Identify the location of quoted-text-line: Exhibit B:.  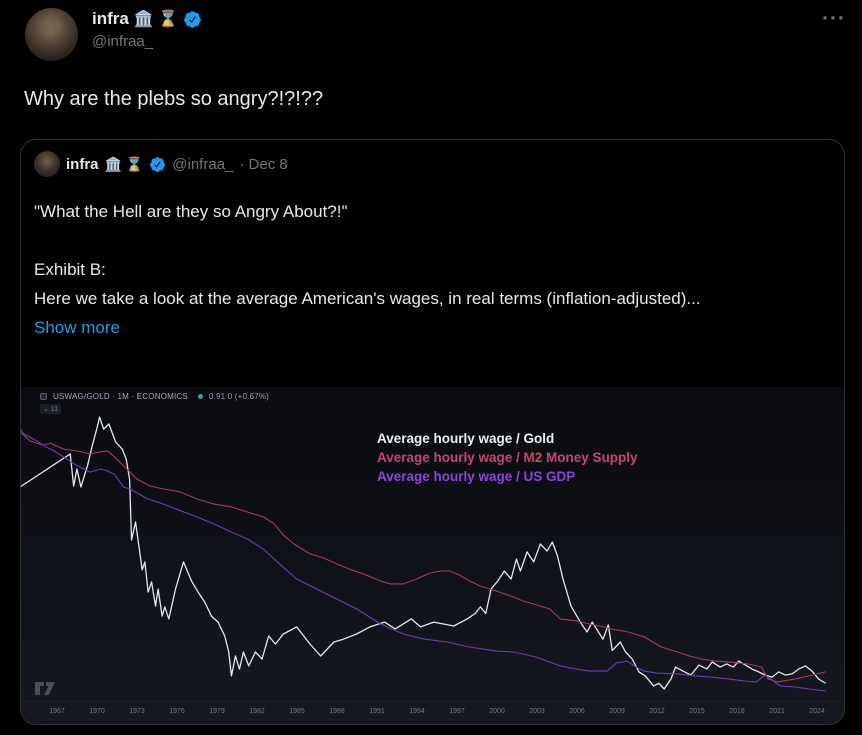
(70, 269).